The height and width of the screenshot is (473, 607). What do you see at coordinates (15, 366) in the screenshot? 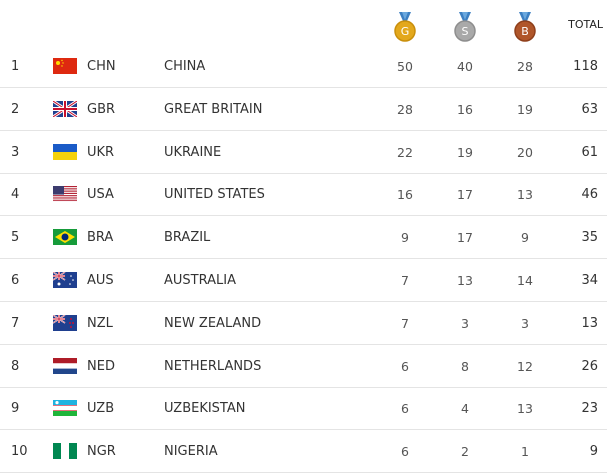
I see `rank: 8` at bounding box center [15, 366].